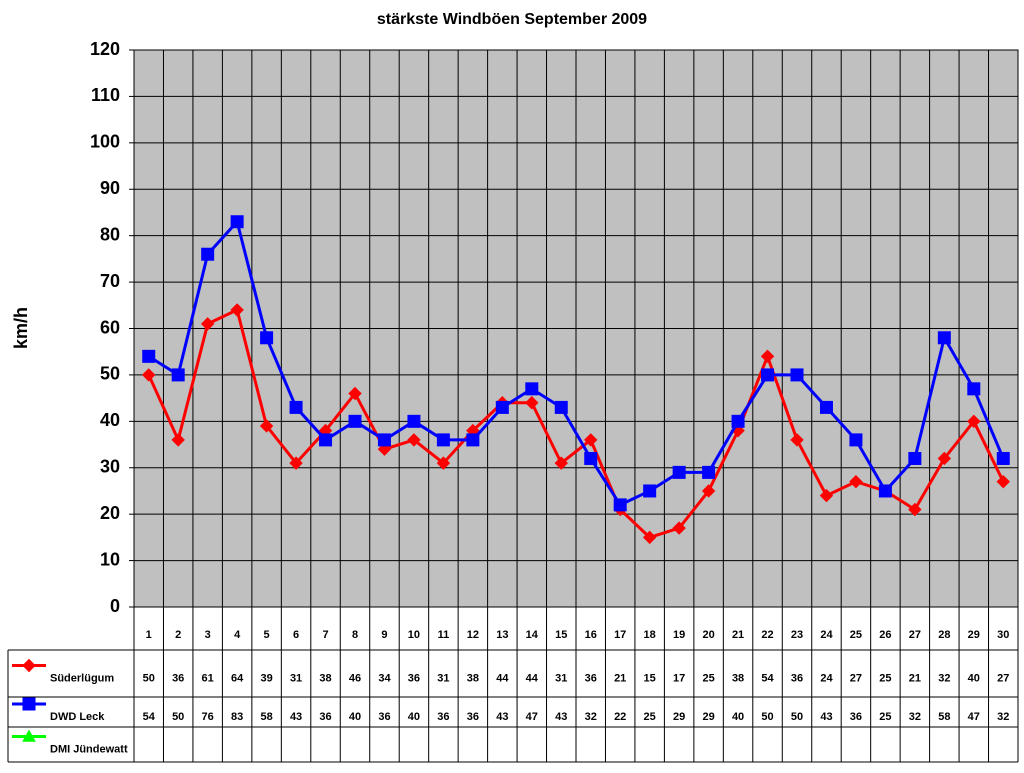  I want to click on x-tick-label: 15, so click(561, 635).